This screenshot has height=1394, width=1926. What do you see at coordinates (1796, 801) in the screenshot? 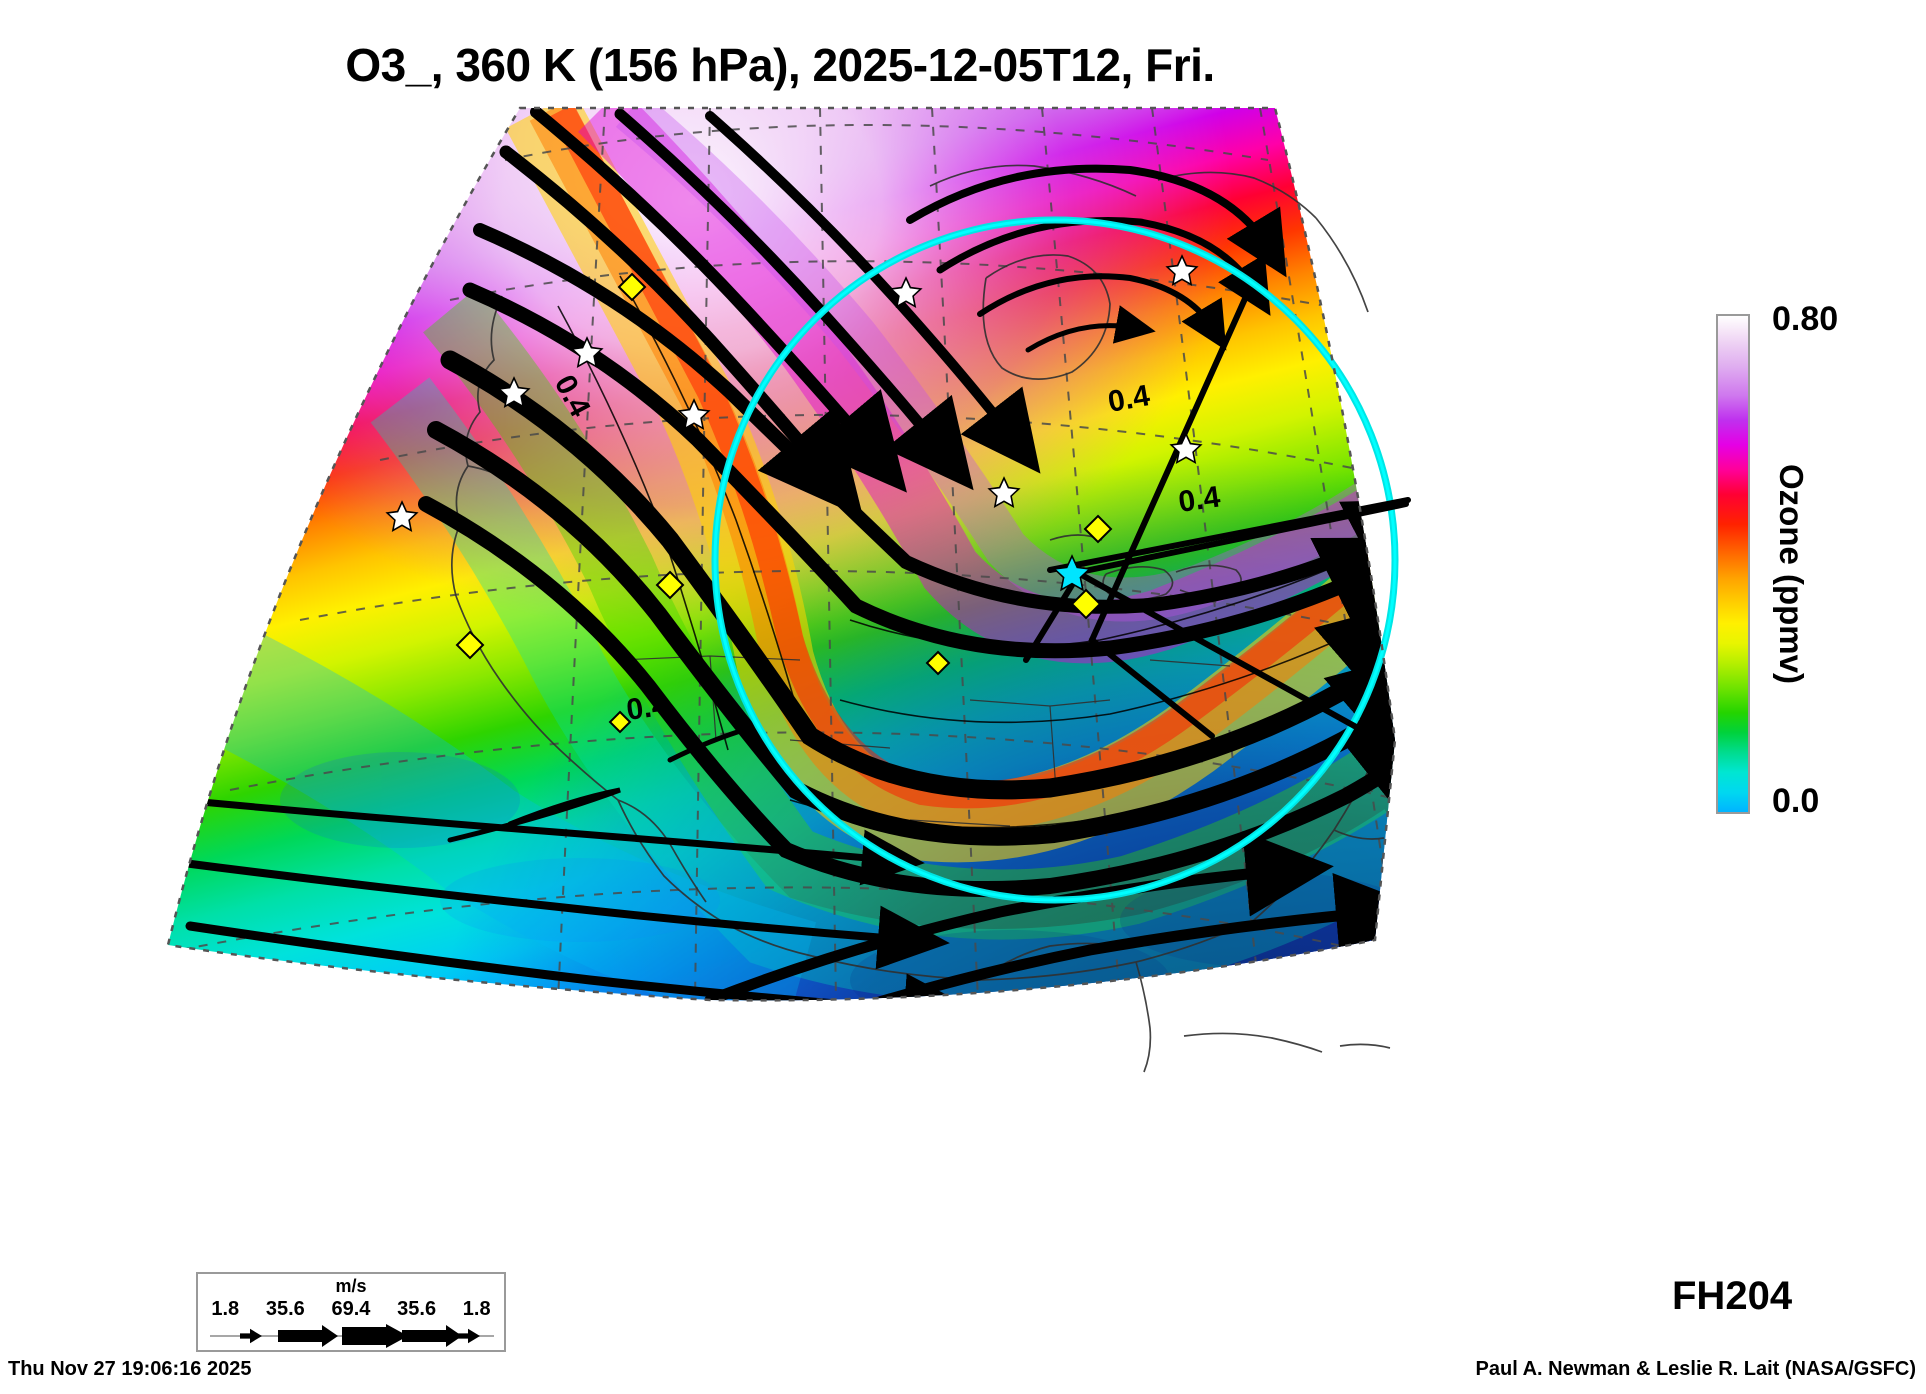
I see `colorbar-min-label: 0.0` at bounding box center [1796, 801].